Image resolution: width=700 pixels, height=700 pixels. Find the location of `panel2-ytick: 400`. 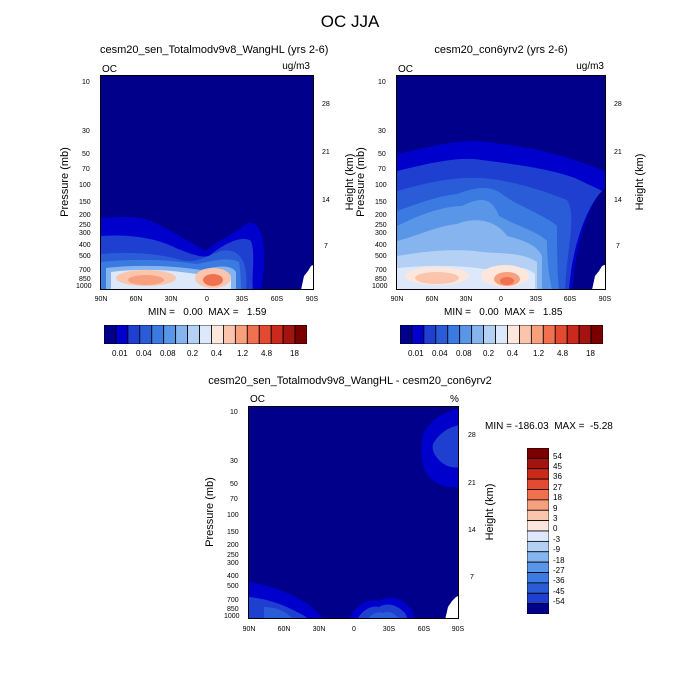

panel2-ytick: 400 is located at coordinates (381, 245).